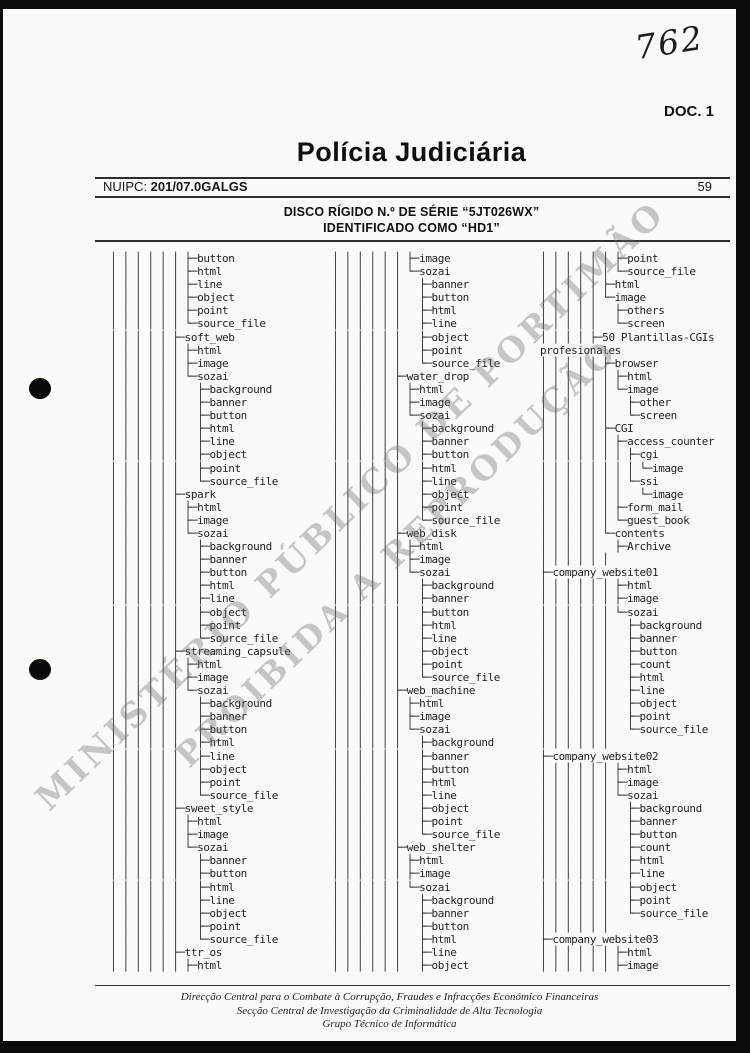  Describe the element at coordinates (590, 285) in the screenshot. I see `tree-line: │ │ │ │ │ ├─html` at that location.